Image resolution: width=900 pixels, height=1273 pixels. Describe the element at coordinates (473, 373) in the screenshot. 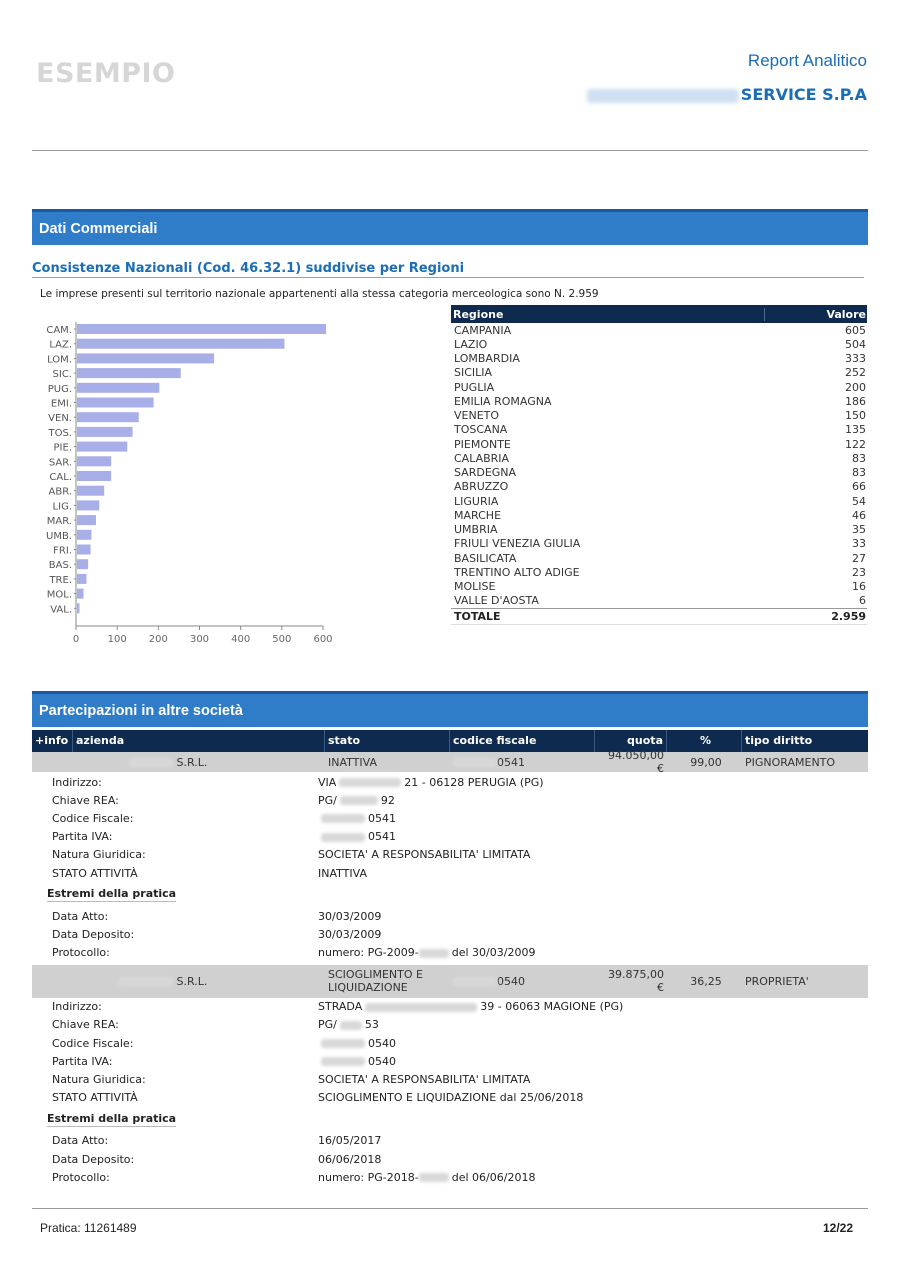

I see `region-name: SICILIA` at that location.